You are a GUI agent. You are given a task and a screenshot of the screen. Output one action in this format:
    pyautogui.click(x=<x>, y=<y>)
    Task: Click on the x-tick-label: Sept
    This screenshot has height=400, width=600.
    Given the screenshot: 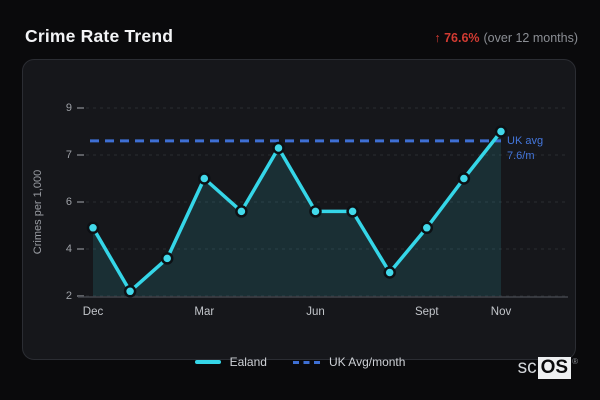 What is the action you would take?
    pyautogui.click(x=426, y=312)
    